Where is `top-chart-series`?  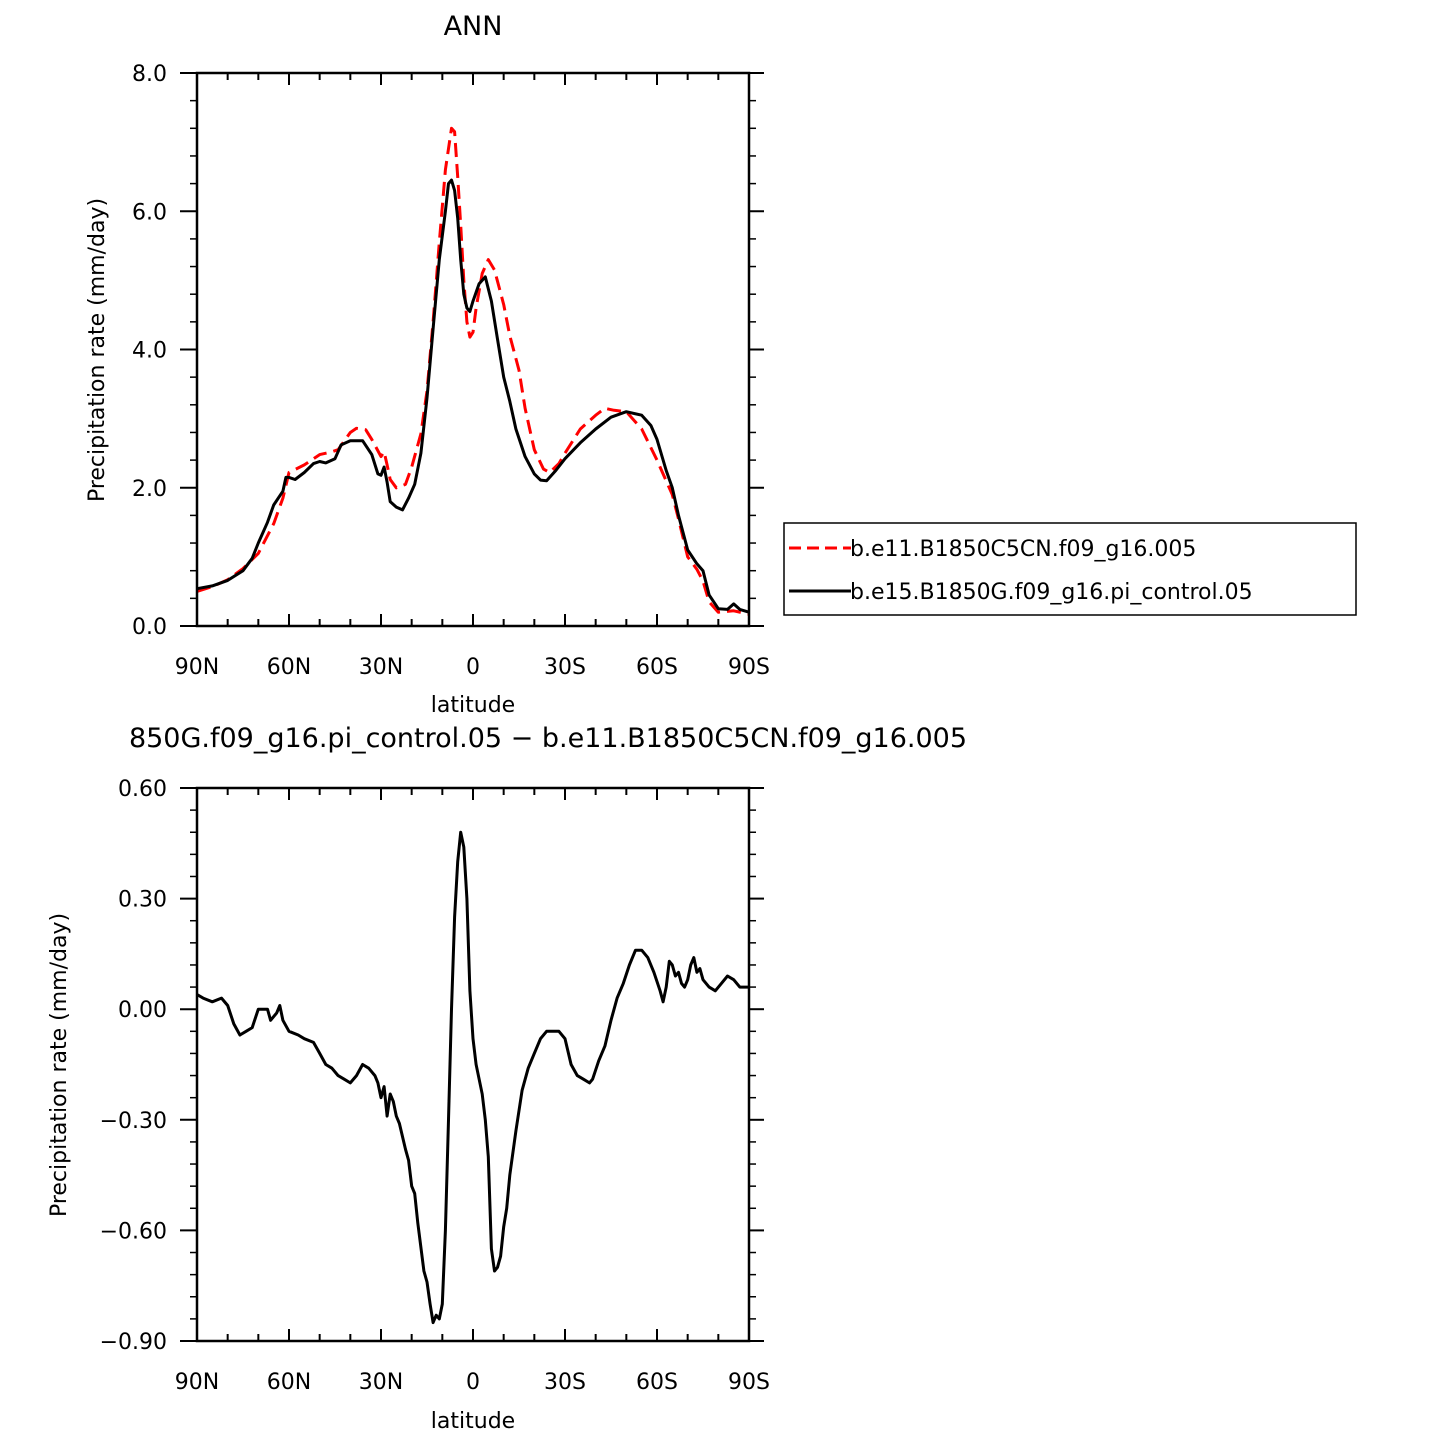 top-chart-series is located at coordinates (473, 371).